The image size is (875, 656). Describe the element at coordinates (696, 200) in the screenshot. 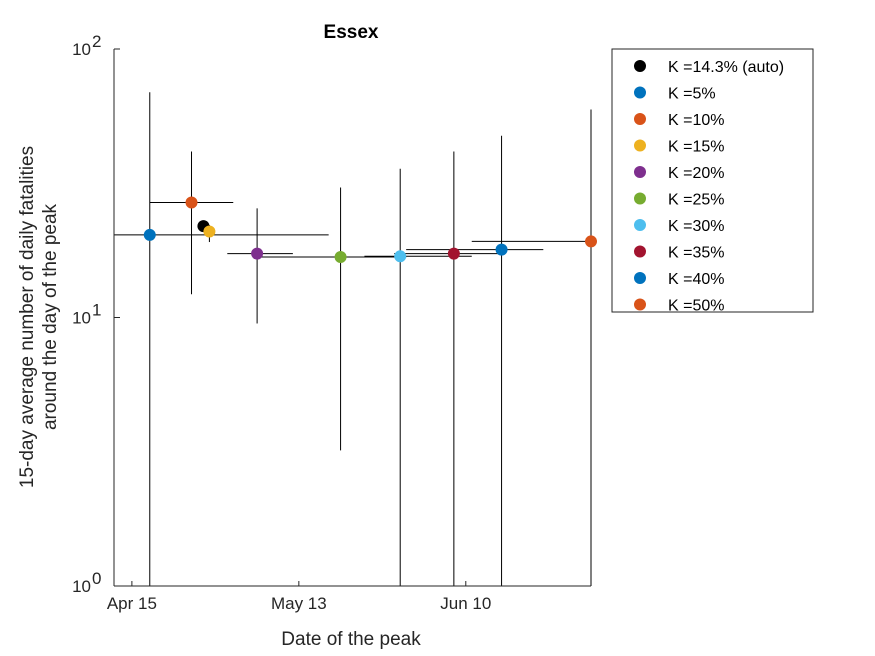

I see `legend-label-5: K =25%` at that location.